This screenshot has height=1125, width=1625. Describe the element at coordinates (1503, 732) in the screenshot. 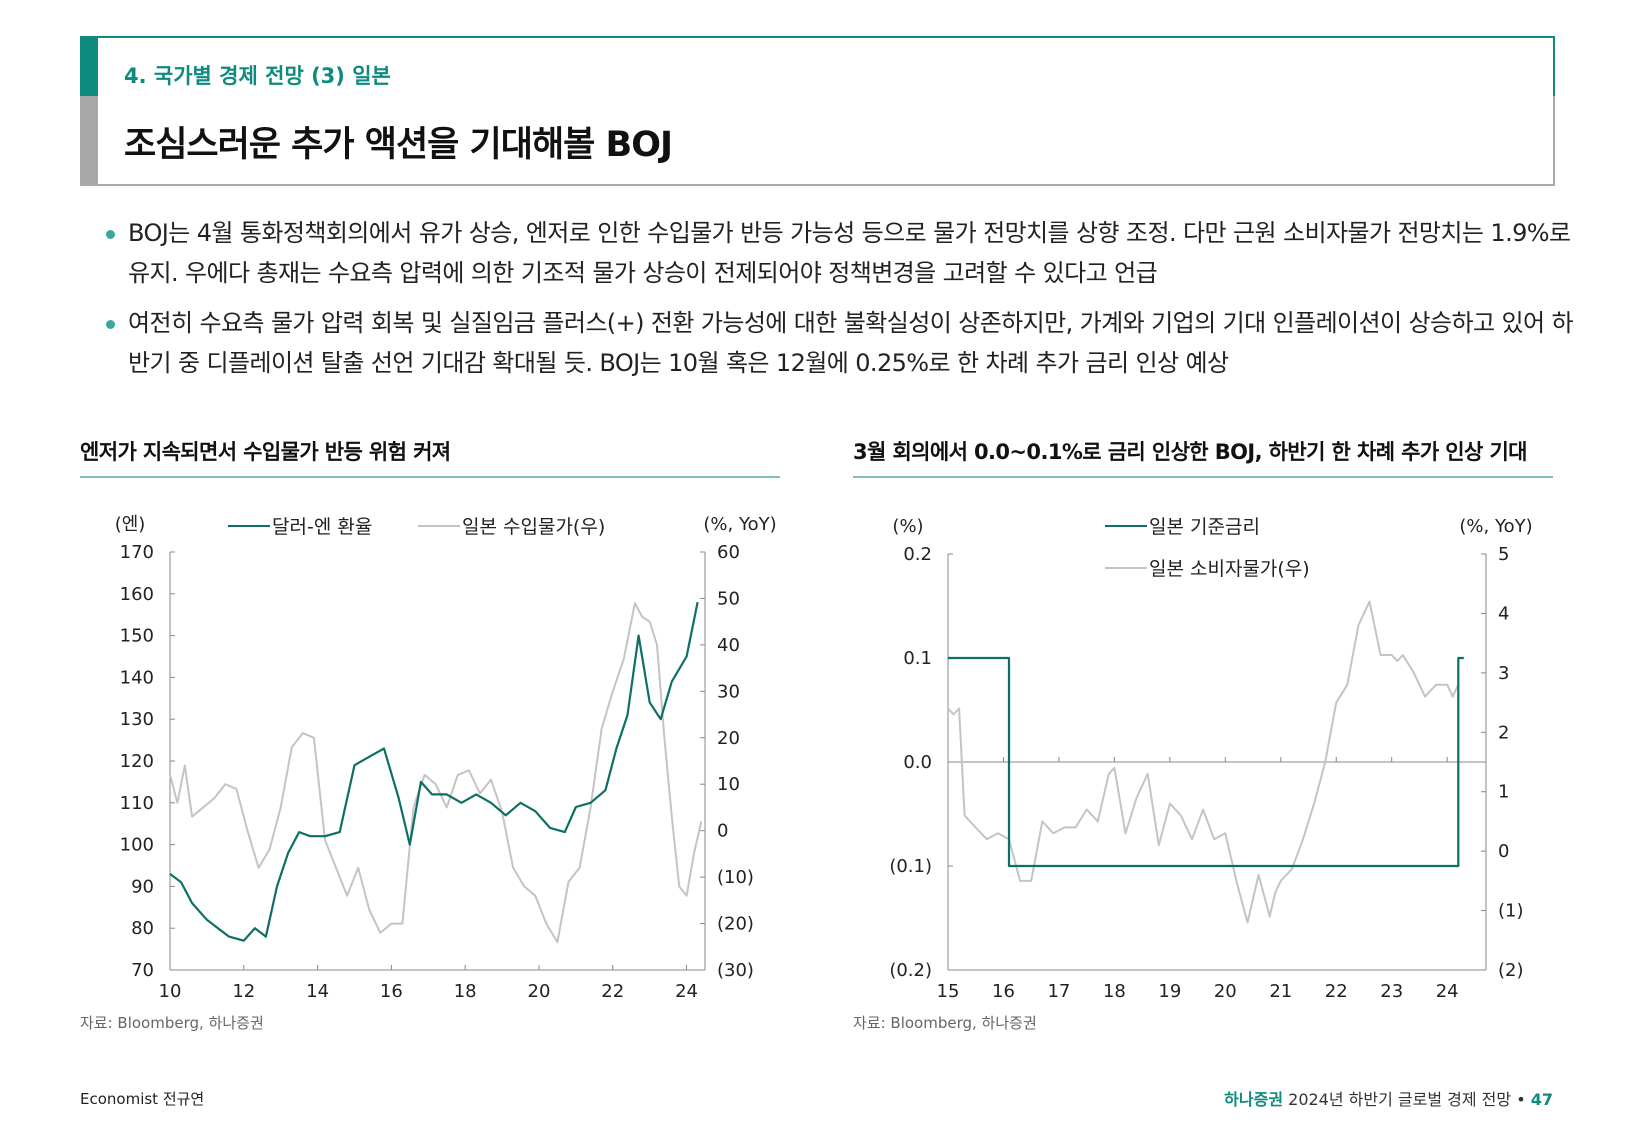

I see `y-right-tick-label: 2` at that location.